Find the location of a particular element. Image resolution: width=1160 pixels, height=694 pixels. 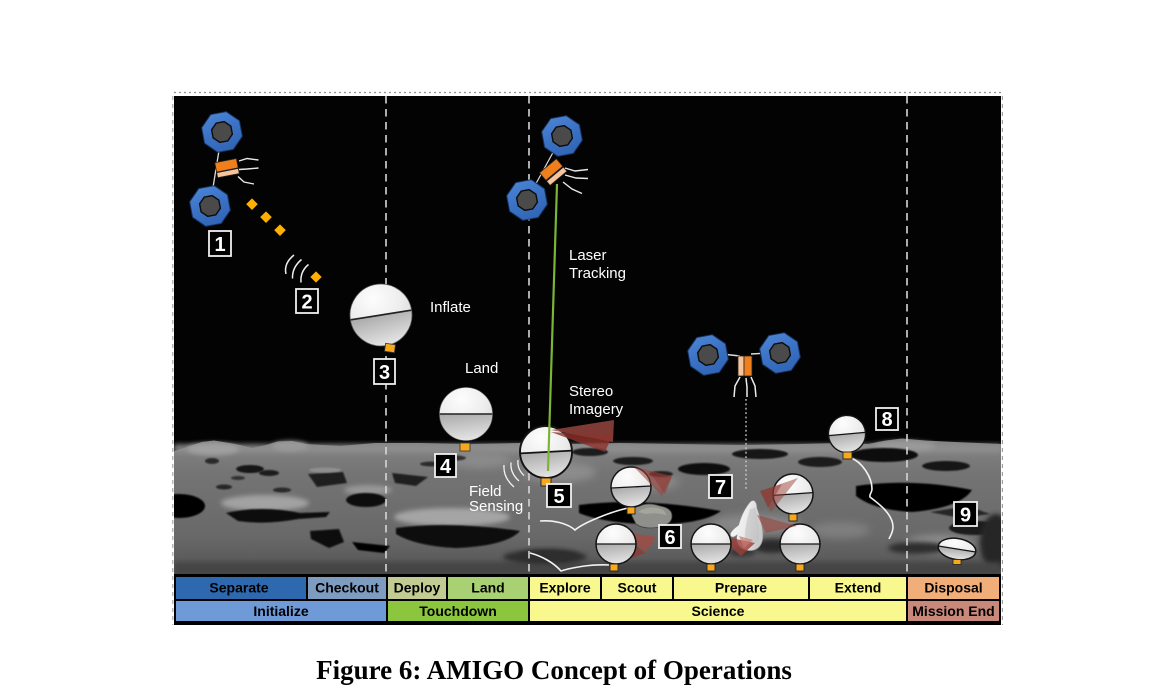

svg-text: Imagery is located at coordinates (596, 409).